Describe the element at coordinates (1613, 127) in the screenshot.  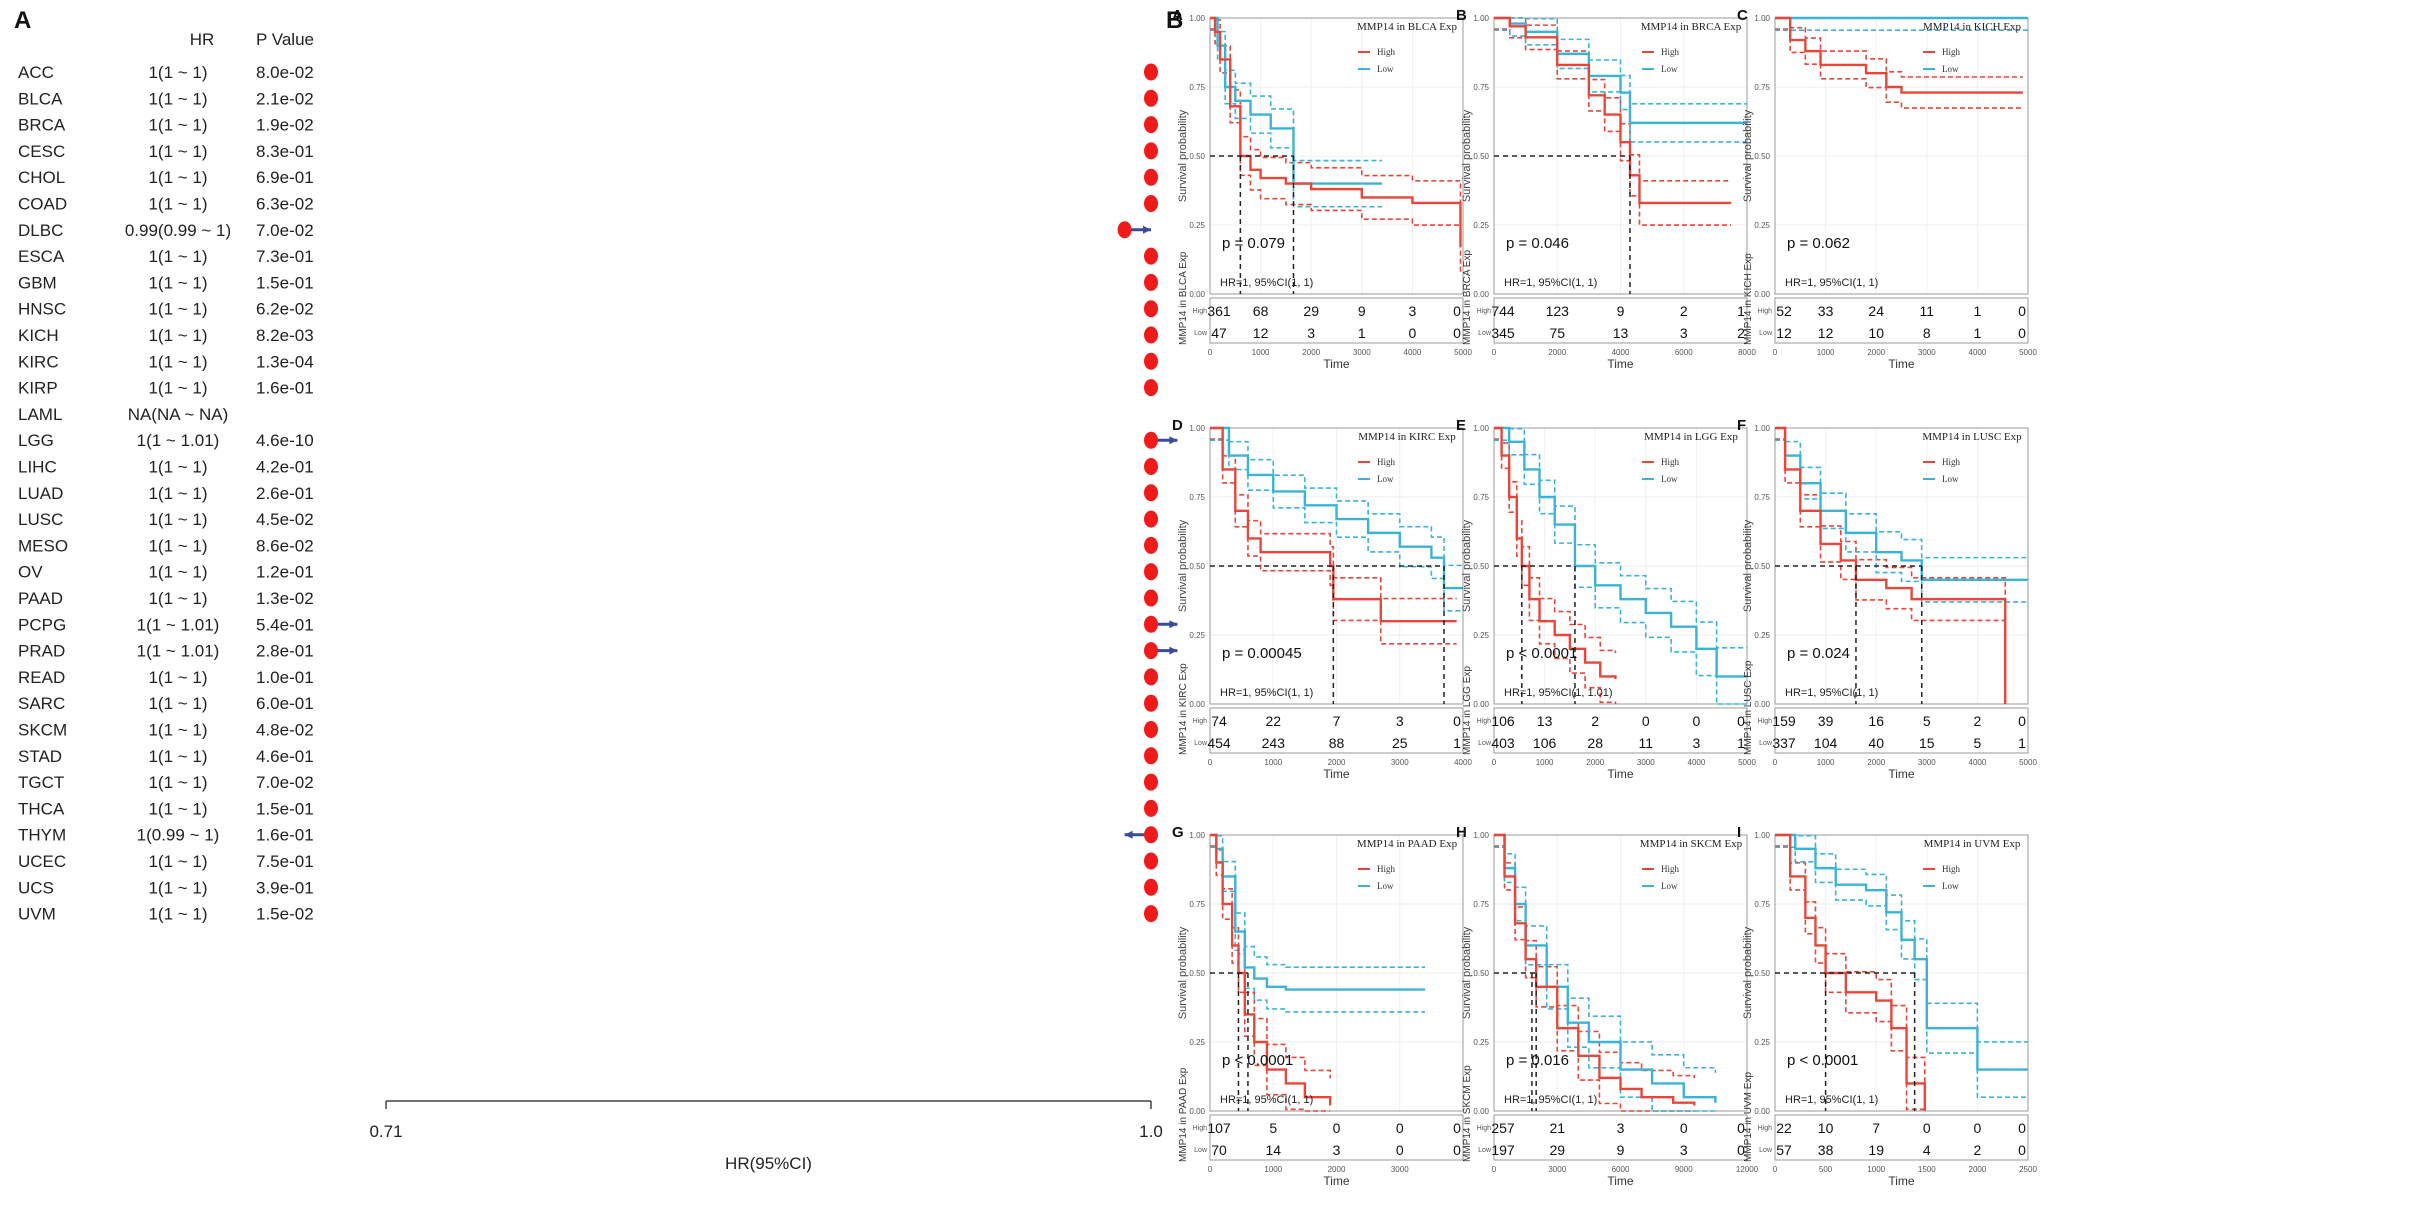
I see `km-high-ci-lower` at that location.